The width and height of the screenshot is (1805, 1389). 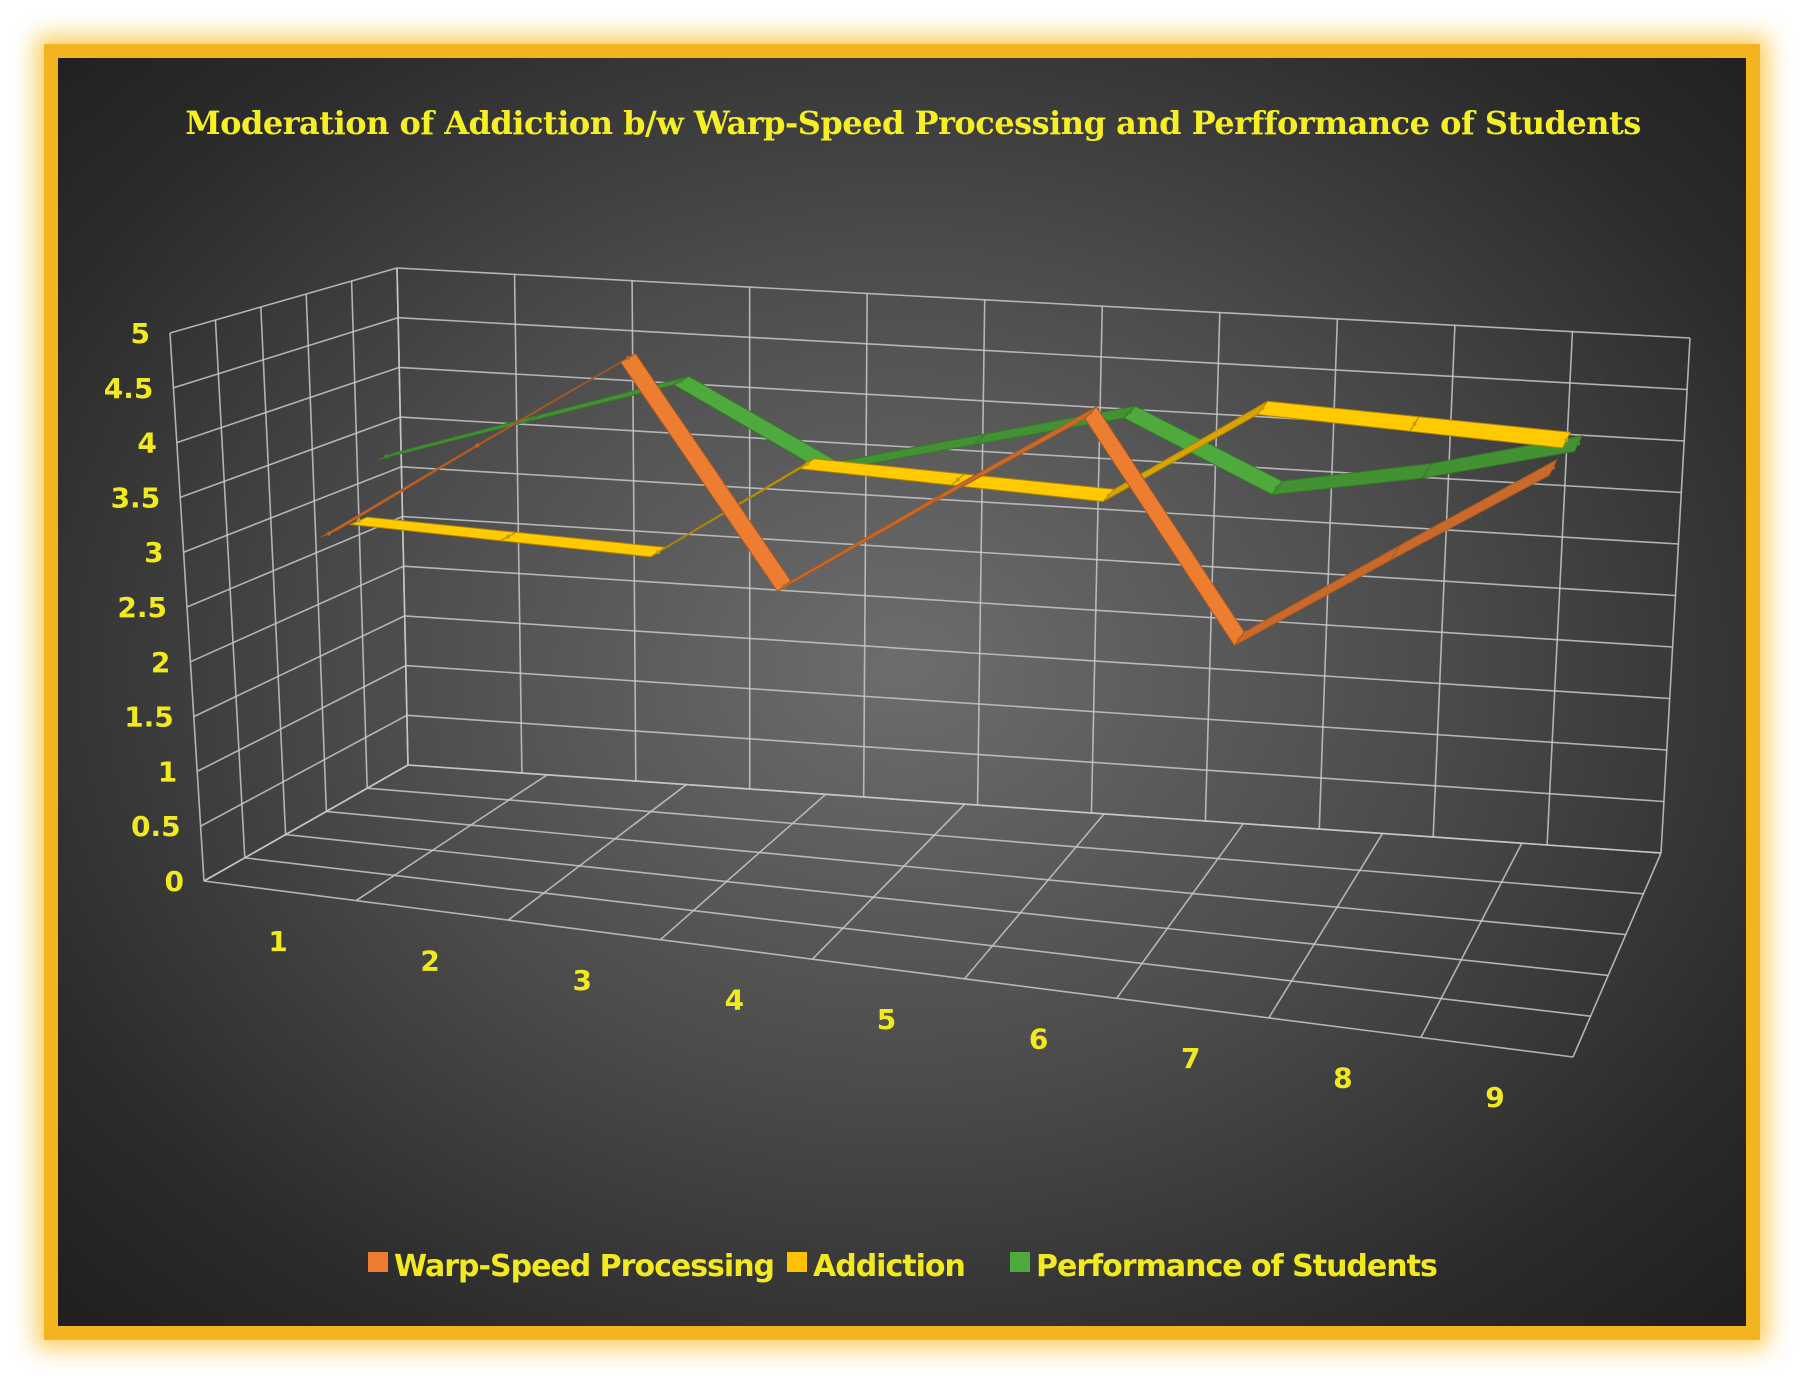 I want to click on x-tick-label: 1, so click(x=277, y=941).